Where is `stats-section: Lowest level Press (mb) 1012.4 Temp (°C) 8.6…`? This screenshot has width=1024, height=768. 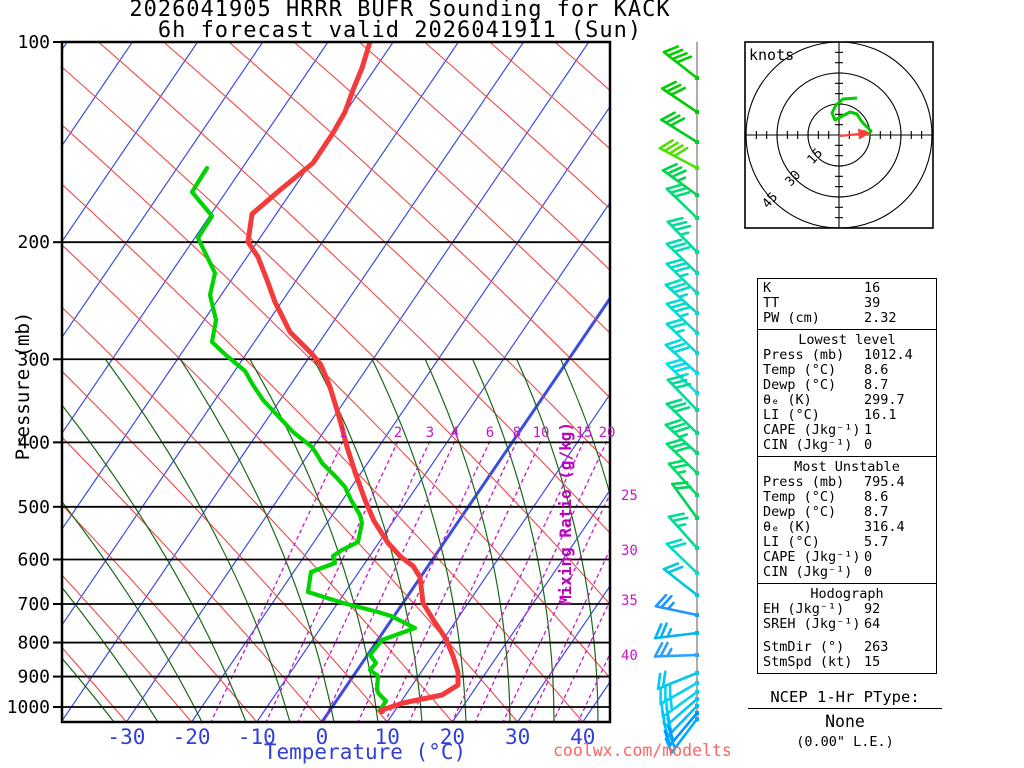
stats-section: Lowest level Press (mb) 1012.4 Temp (°C) 8.6… is located at coordinates (847, 392).